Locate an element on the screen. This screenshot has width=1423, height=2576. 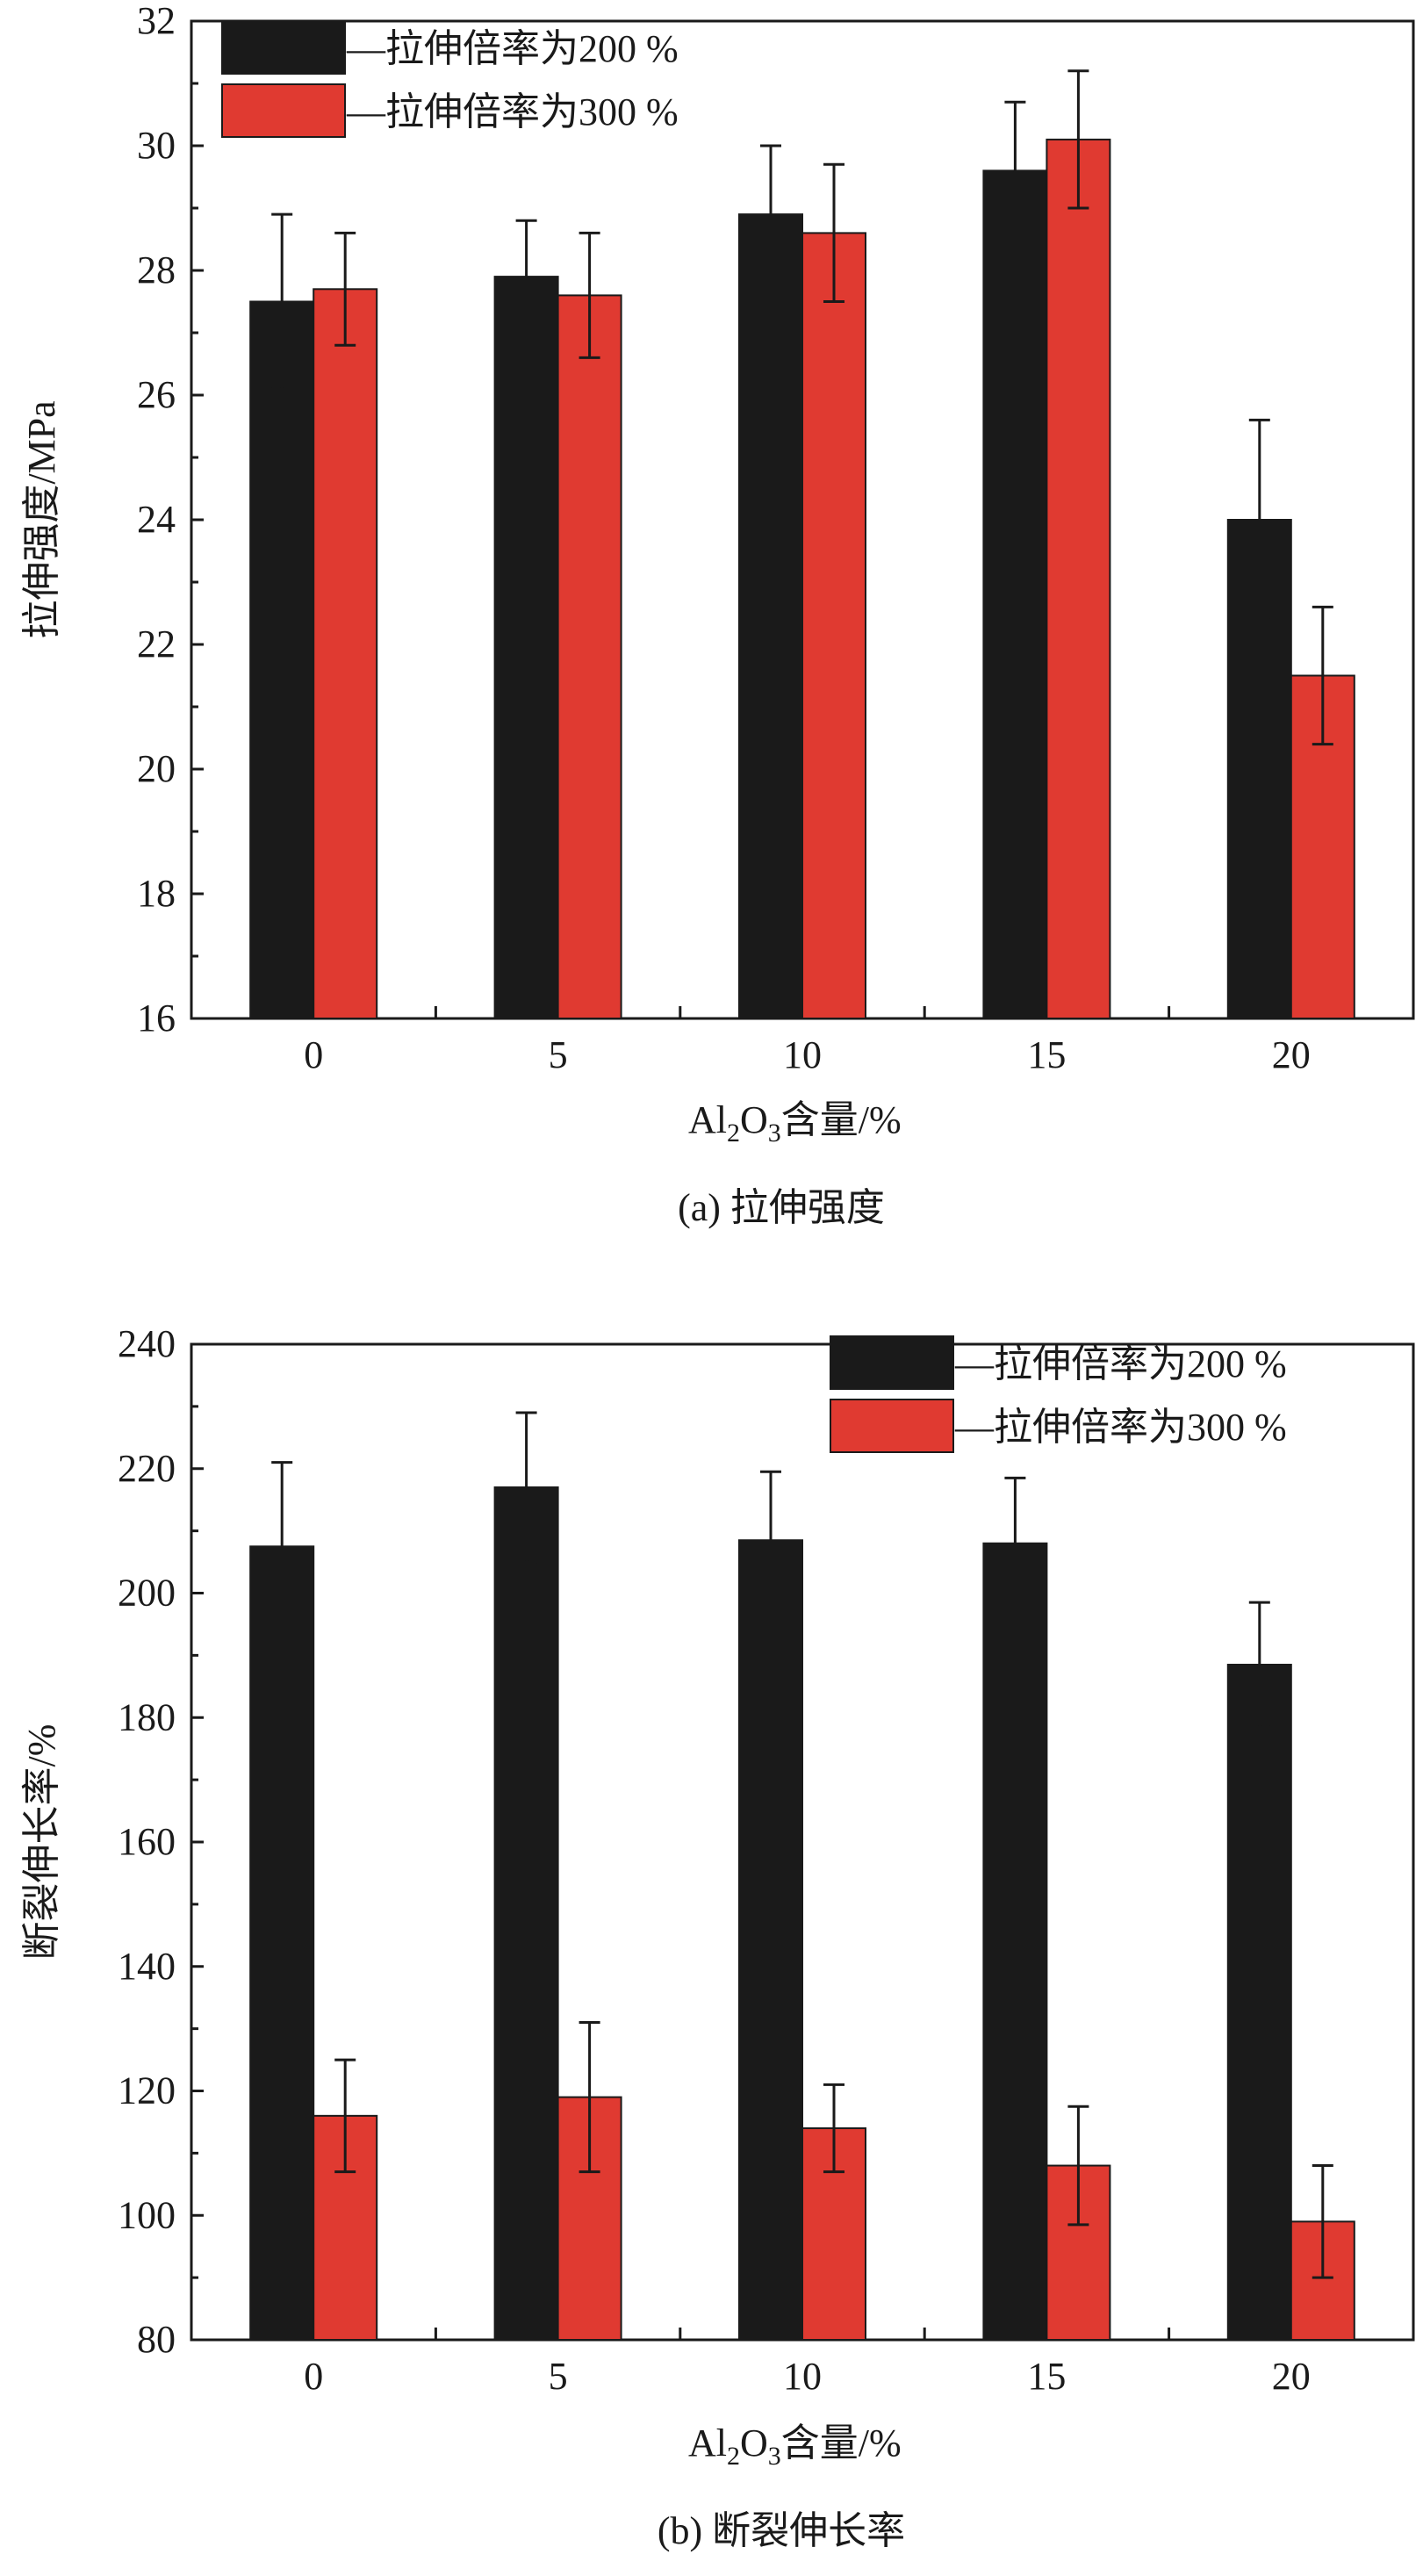
y-tick-label: 160 is located at coordinates (147, 1841).